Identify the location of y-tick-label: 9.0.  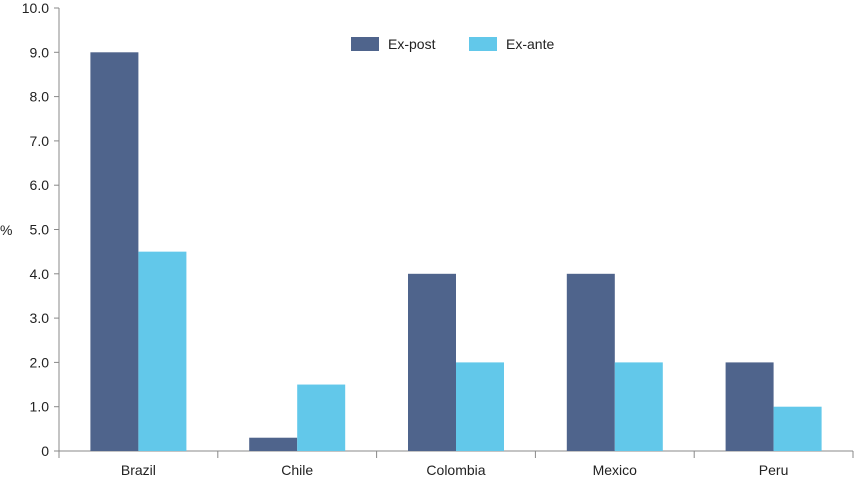
(40, 52).